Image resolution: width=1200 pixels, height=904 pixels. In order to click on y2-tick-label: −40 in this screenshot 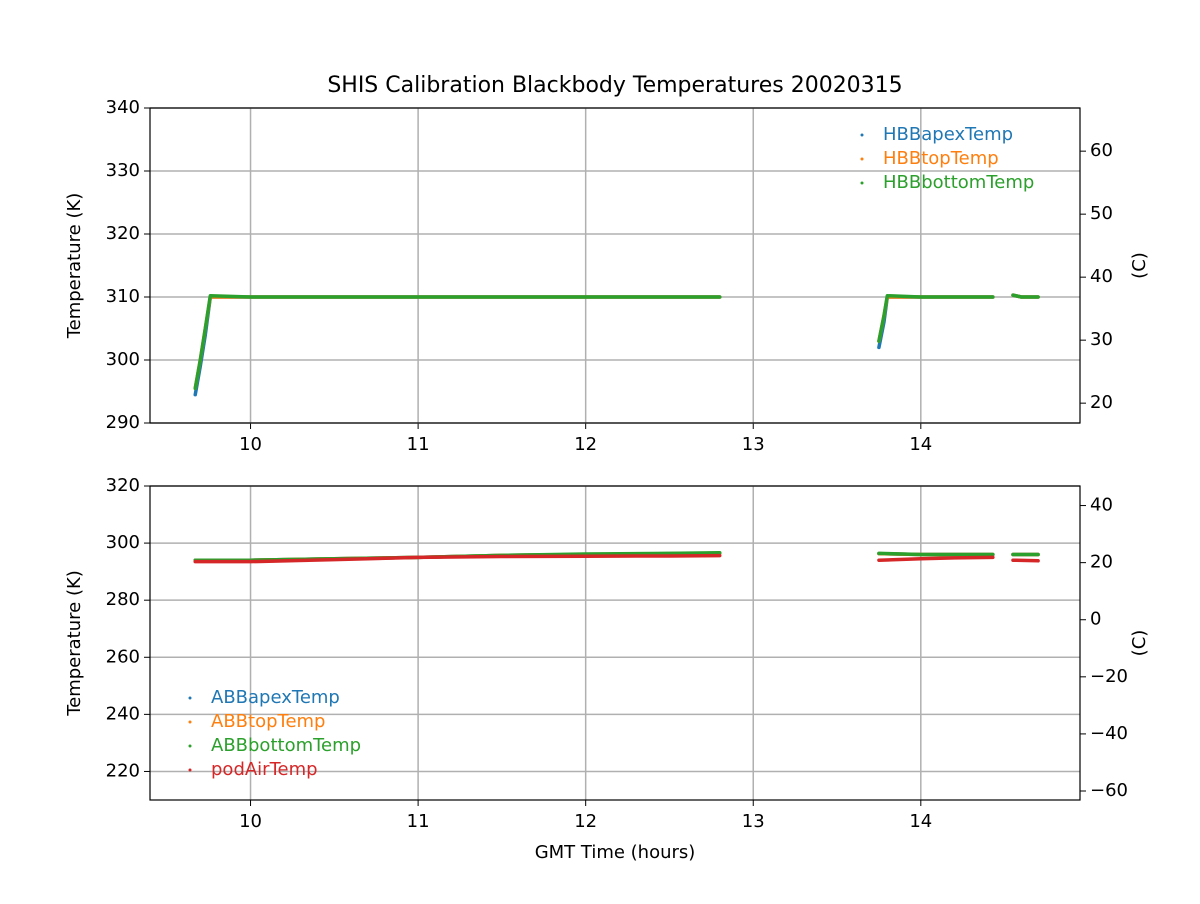, I will do `click(1109, 733)`.